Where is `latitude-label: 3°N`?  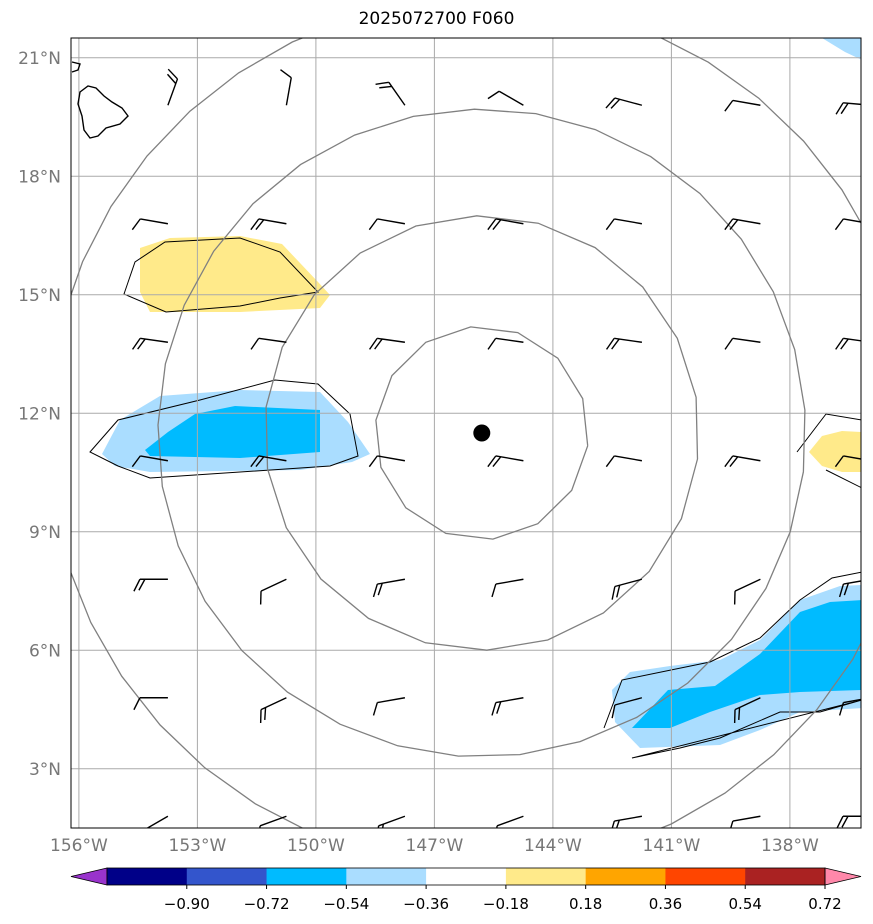 latitude-label: 3°N is located at coordinates (45, 770).